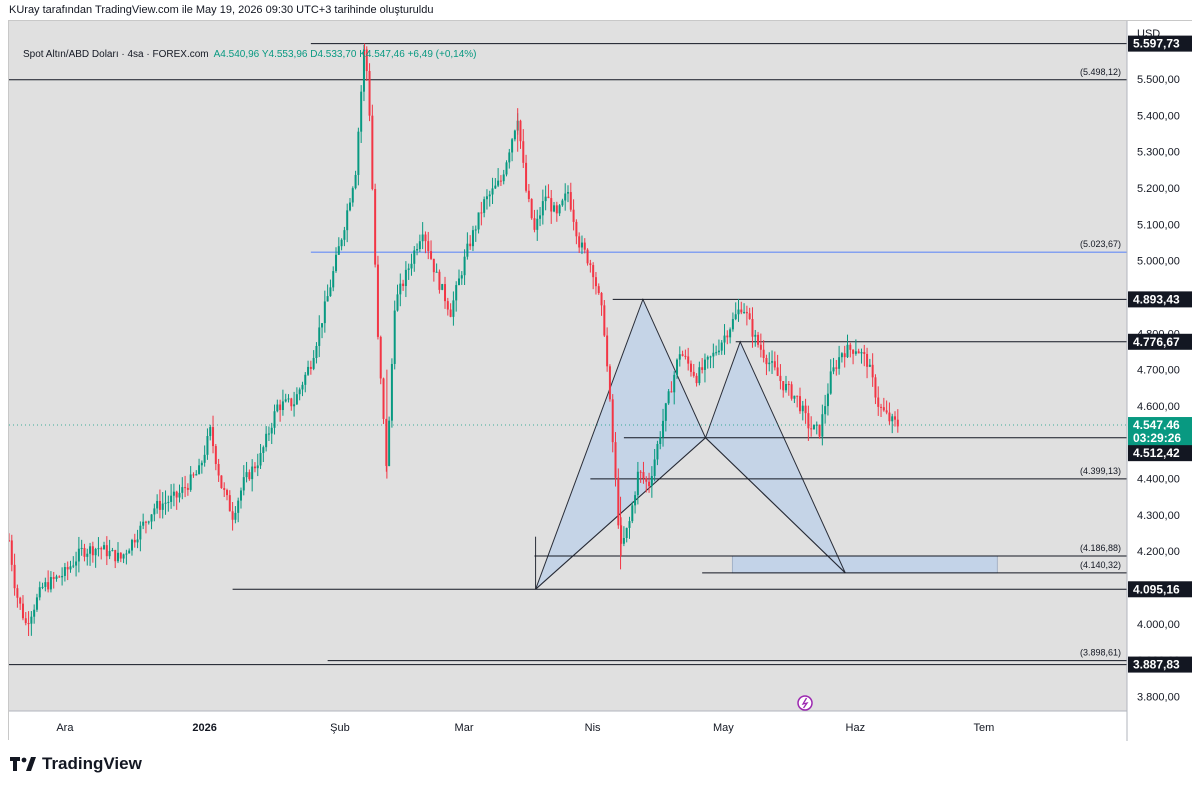  Describe the element at coordinates (1158, 407) in the screenshot. I see `y-tick-label: 4.600,00` at that location.